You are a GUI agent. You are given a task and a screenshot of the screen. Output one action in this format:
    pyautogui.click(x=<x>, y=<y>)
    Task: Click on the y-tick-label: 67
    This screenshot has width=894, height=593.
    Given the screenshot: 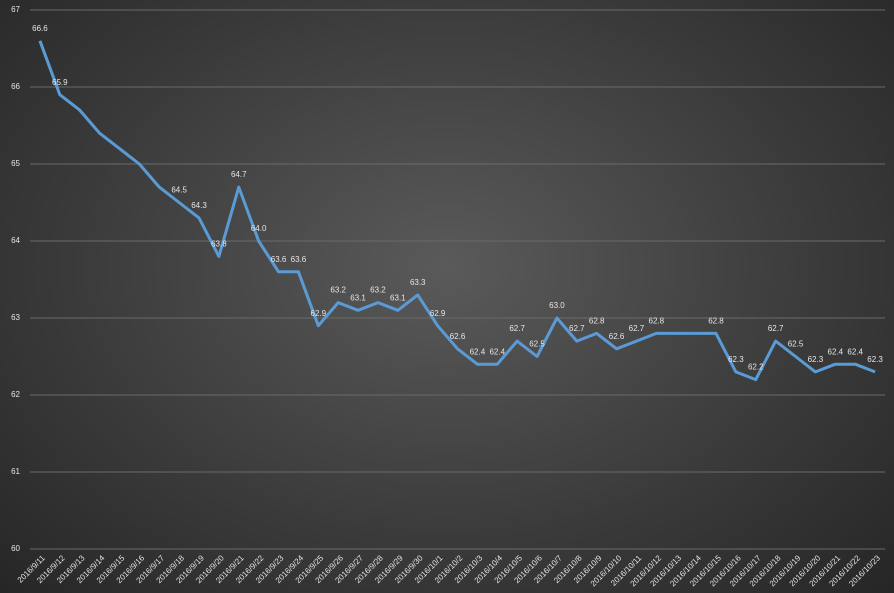 What is the action you would take?
    pyautogui.click(x=15, y=9)
    